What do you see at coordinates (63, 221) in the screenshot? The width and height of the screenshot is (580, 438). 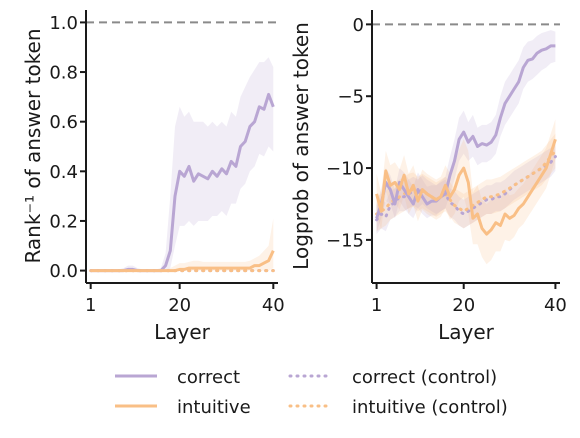 I see `y-tick-label: 0.2` at bounding box center [63, 221].